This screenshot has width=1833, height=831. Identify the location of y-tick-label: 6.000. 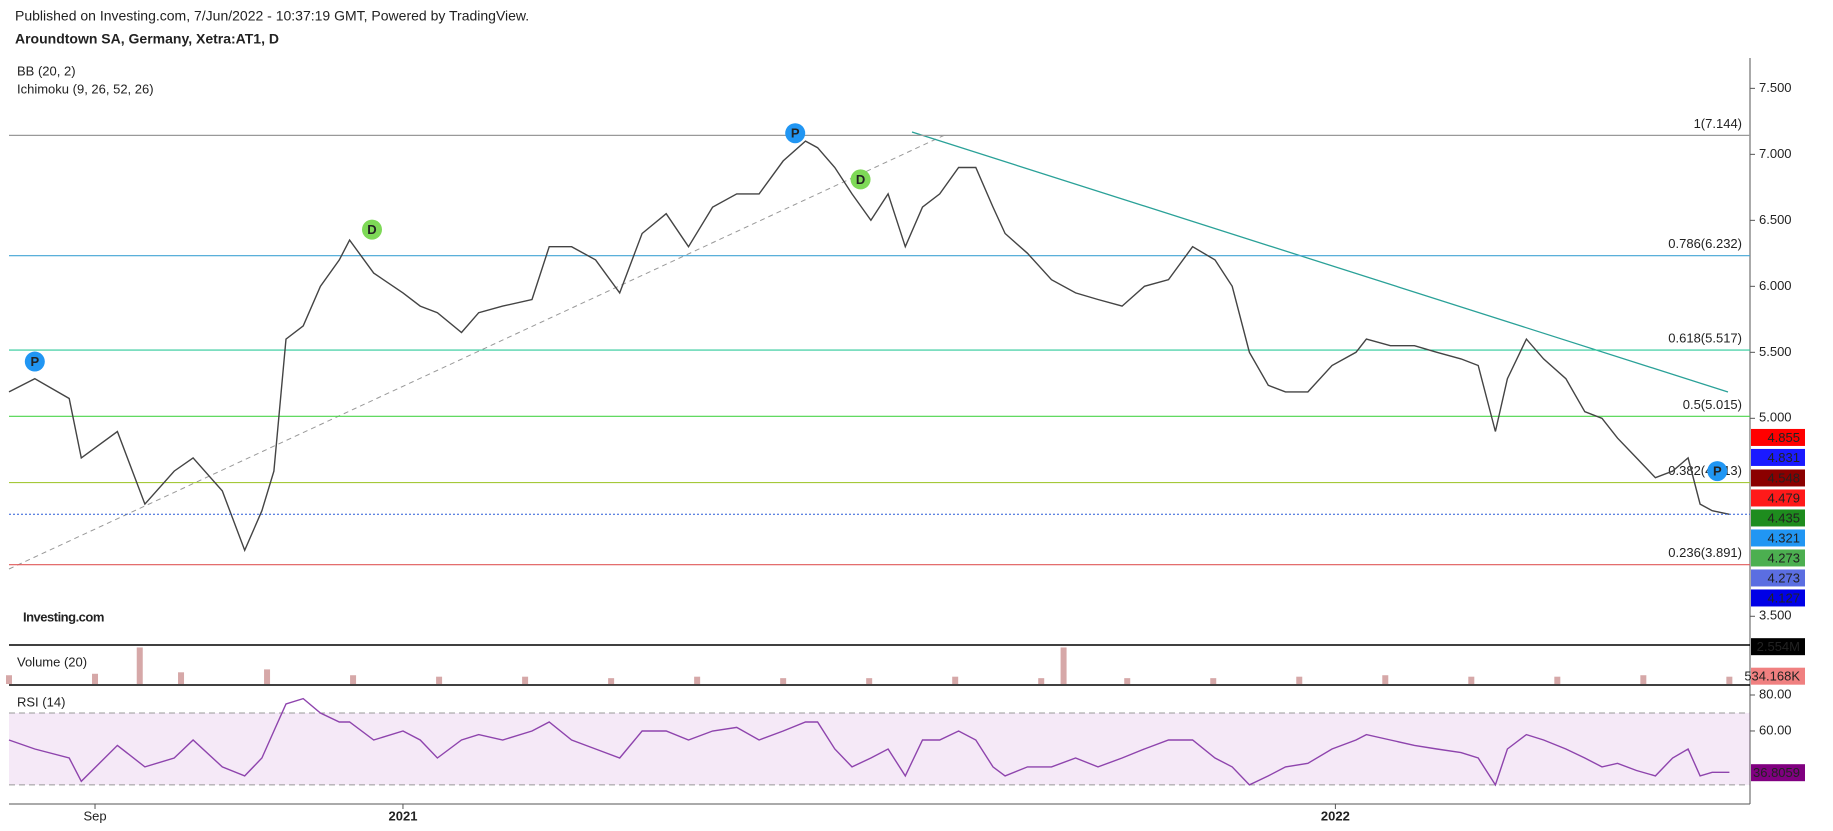
(1775, 285).